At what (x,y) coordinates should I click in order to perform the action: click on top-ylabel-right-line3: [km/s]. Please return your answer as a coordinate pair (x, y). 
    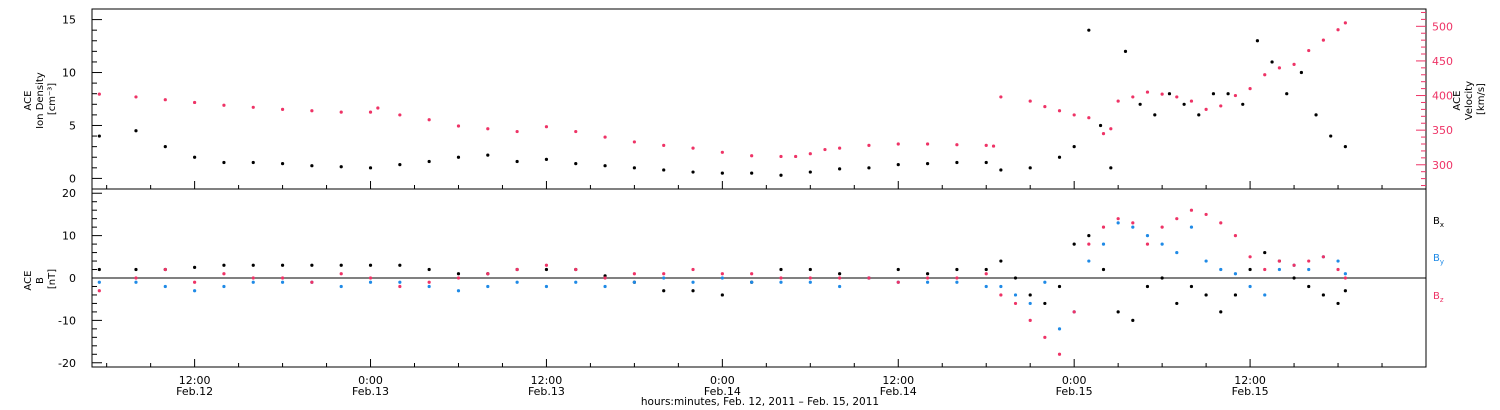
    Looking at the image, I should click on (1481, 99).